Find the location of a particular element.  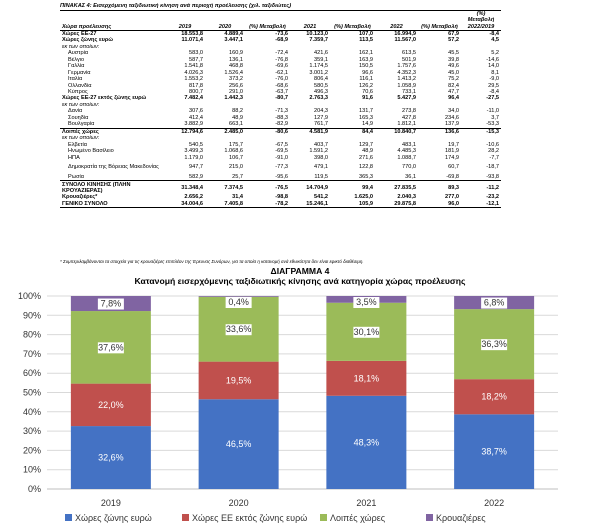

table-cell: 215,0 is located at coordinates (236, 167).